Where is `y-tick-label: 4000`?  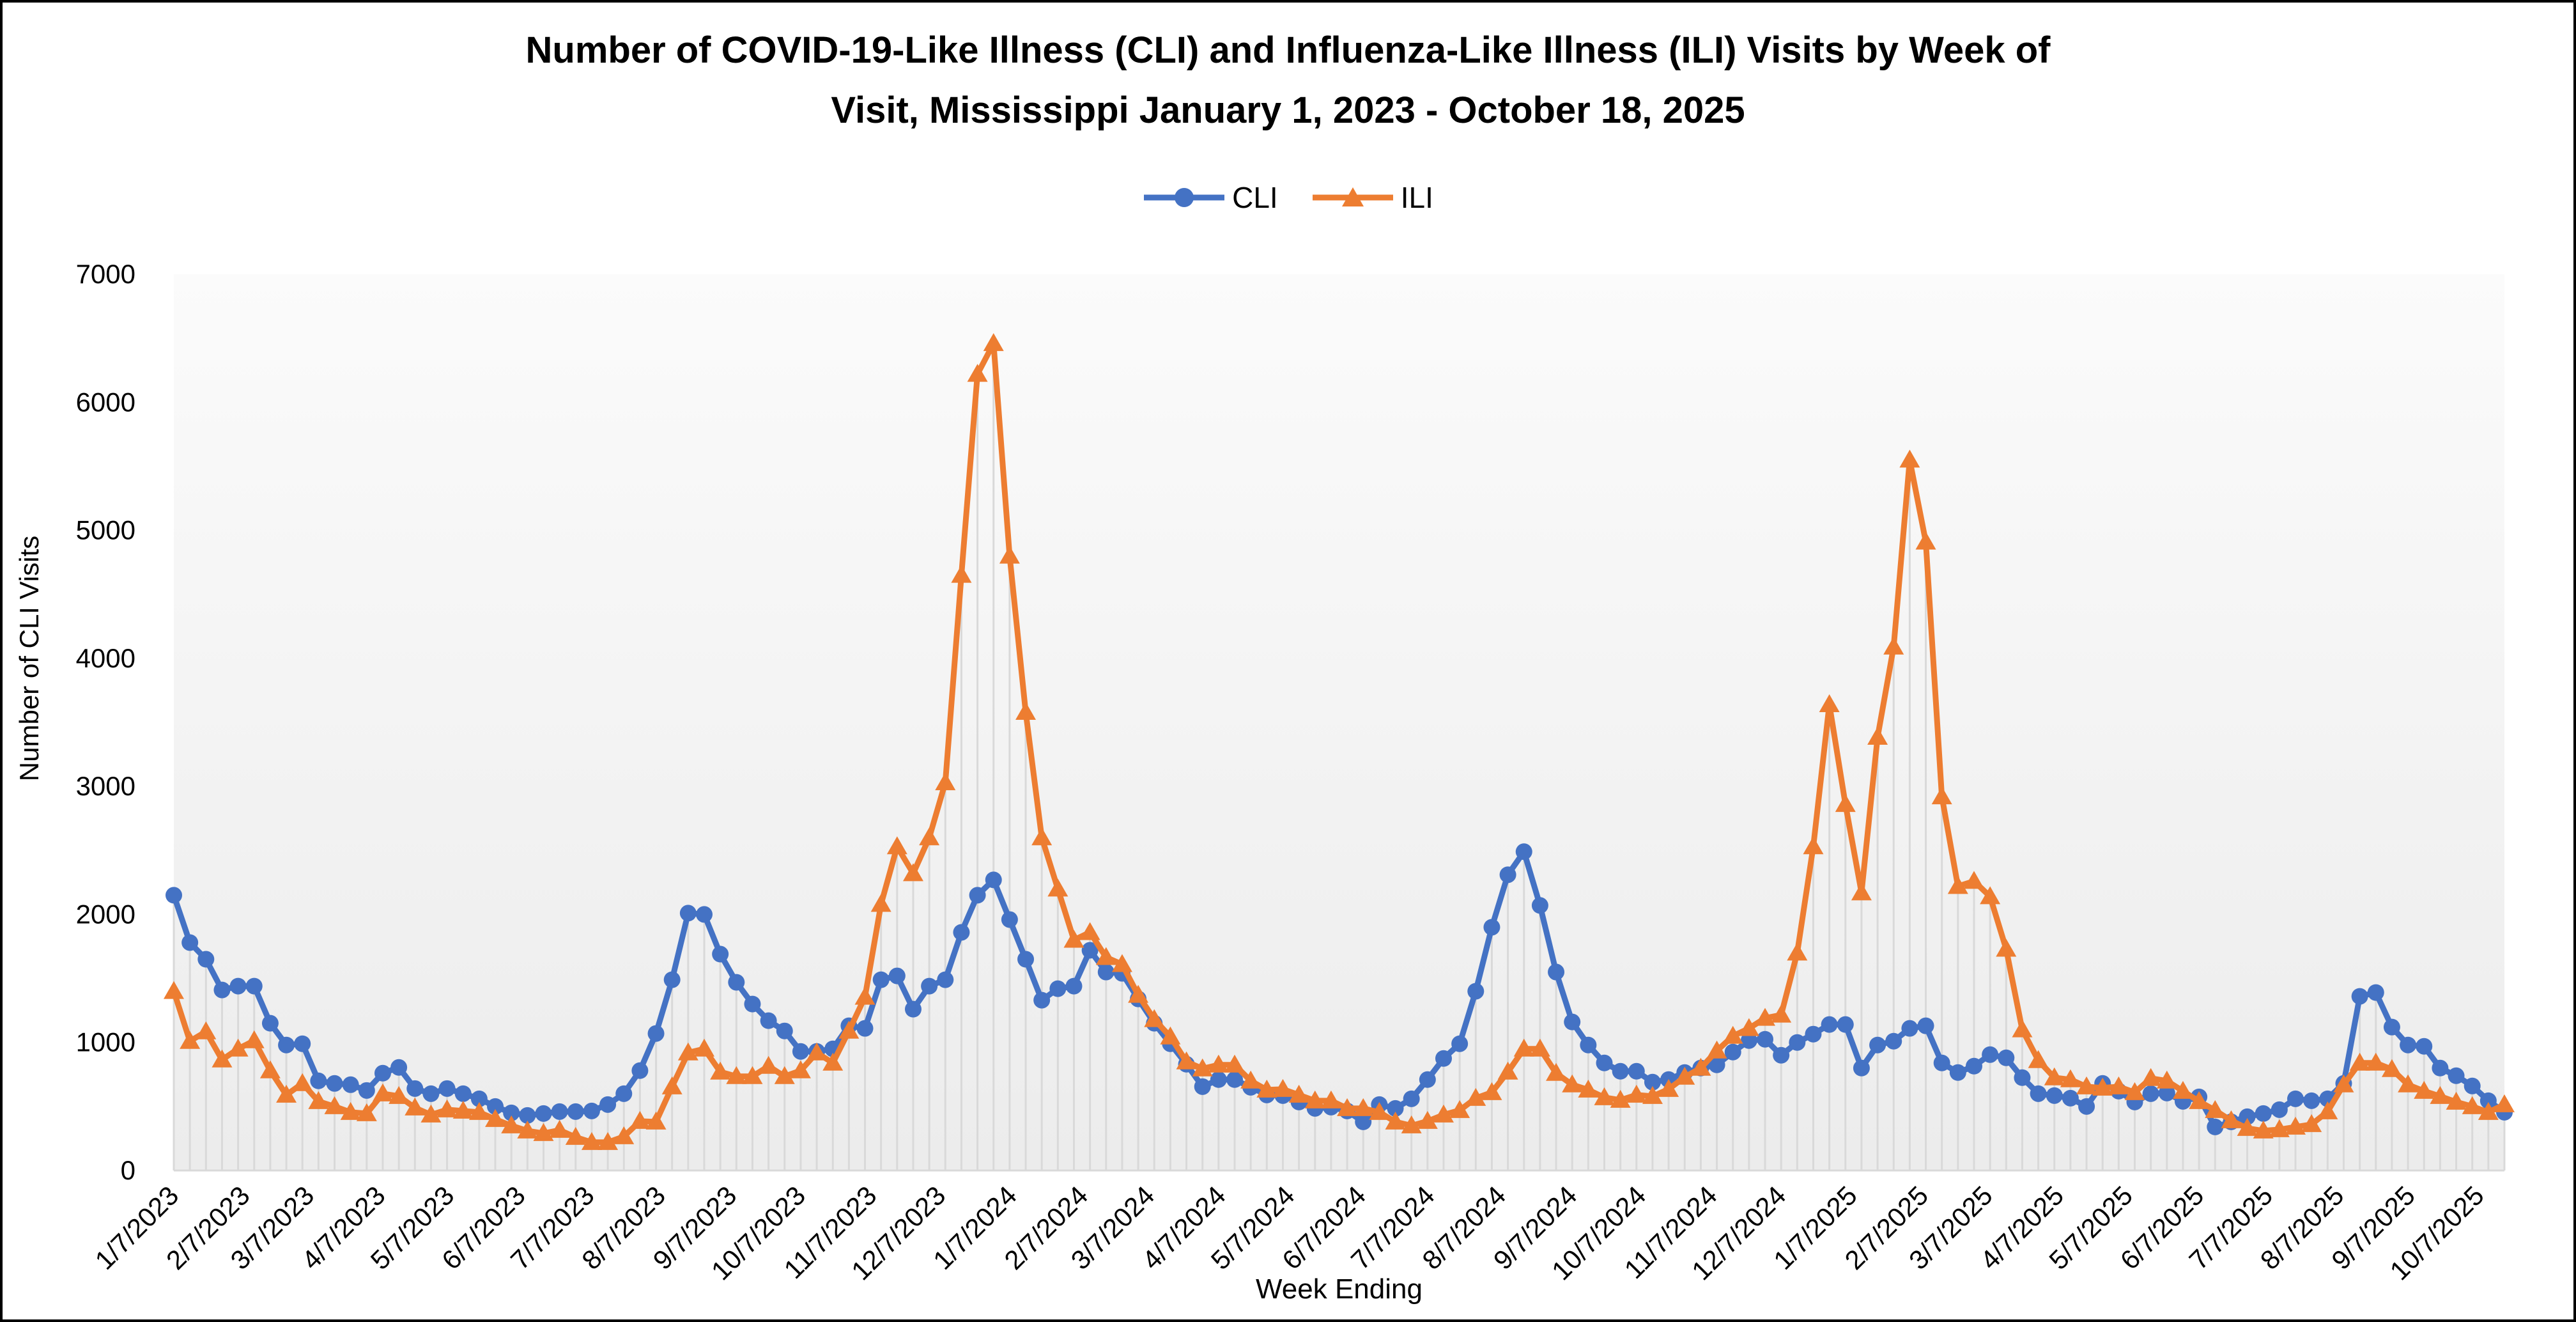
y-tick-label: 4000 is located at coordinates (105, 658).